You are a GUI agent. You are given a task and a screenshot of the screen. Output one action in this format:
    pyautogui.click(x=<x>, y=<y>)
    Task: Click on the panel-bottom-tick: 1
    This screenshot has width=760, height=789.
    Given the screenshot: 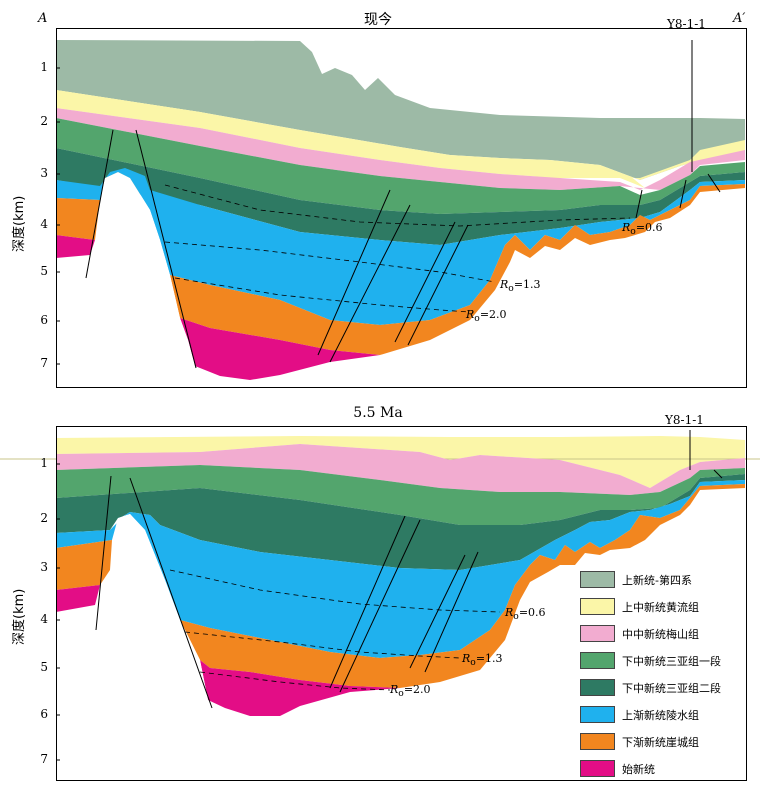 What is the action you would take?
    pyautogui.click(x=44, y=463)
    